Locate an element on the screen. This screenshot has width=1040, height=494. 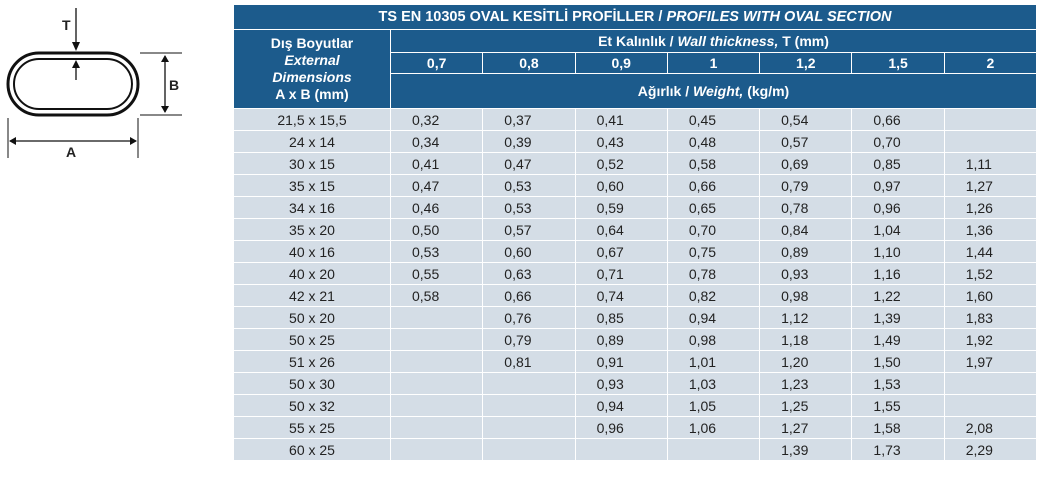
weight-cell: 1,97 is located at coordinates (990, 361).